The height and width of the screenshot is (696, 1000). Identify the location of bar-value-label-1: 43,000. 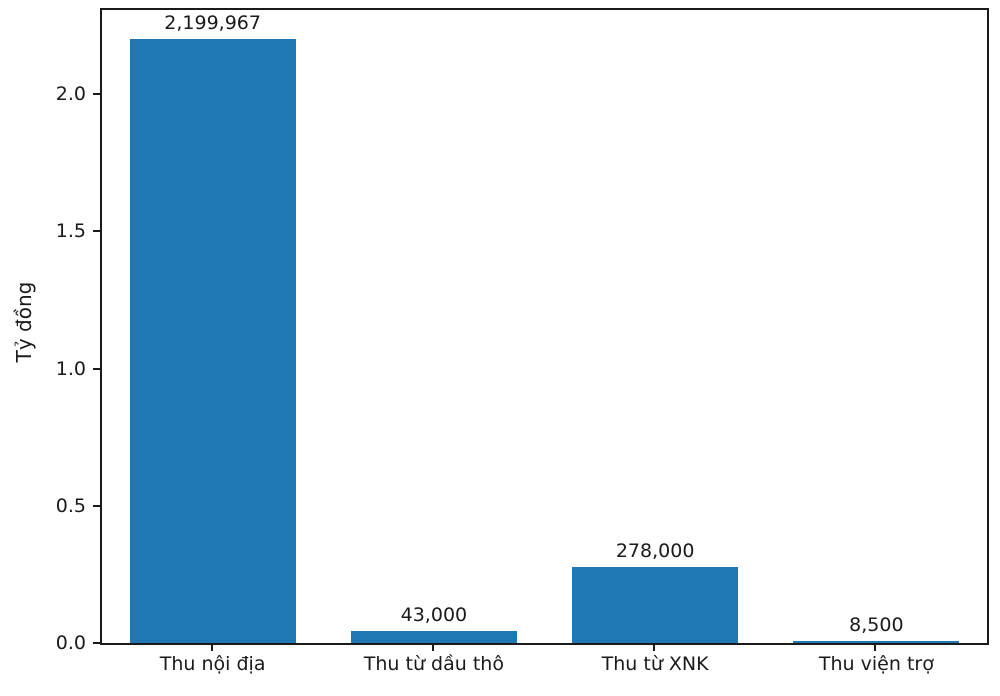
(434, 615).